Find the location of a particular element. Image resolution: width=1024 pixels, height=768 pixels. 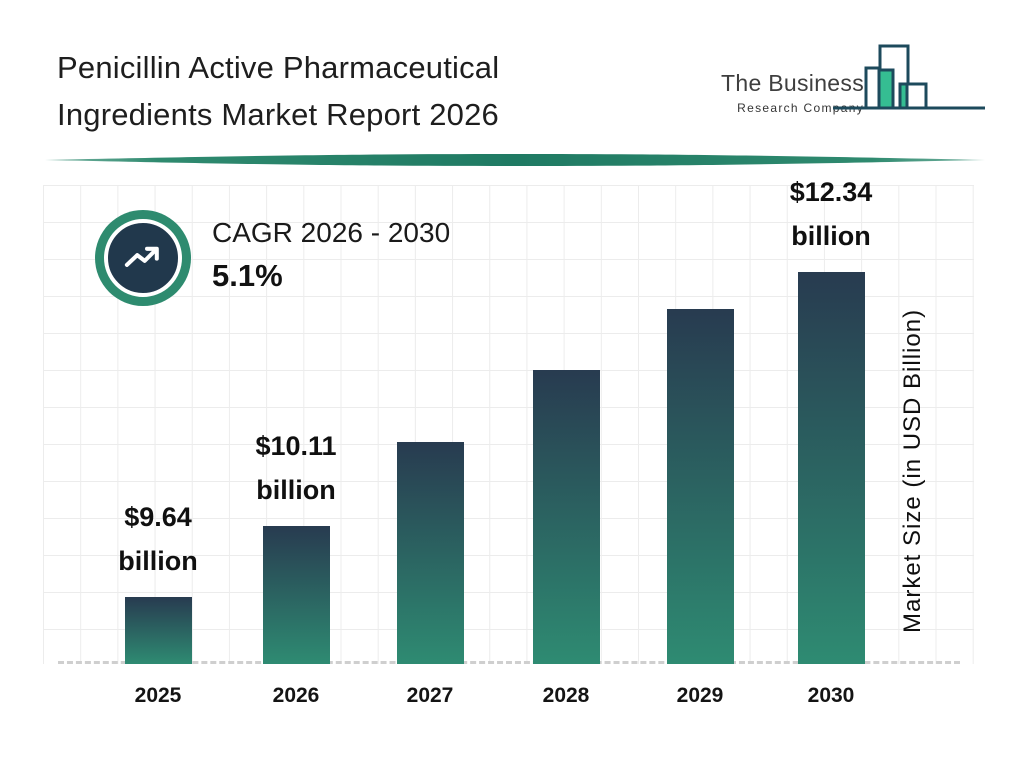

chart-baseline is located at coordinates (509, 662).